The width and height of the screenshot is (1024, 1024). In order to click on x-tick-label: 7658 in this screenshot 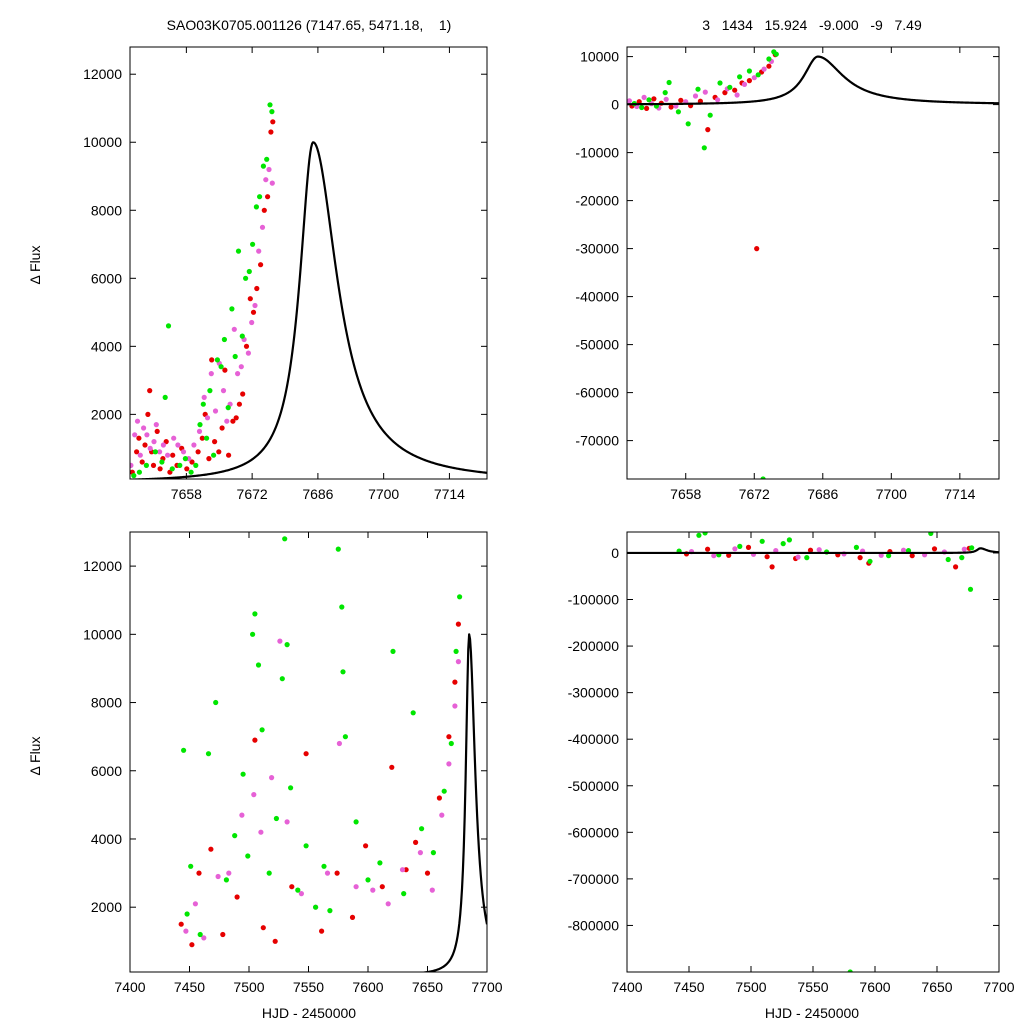, I will do `click(685, 494)`.